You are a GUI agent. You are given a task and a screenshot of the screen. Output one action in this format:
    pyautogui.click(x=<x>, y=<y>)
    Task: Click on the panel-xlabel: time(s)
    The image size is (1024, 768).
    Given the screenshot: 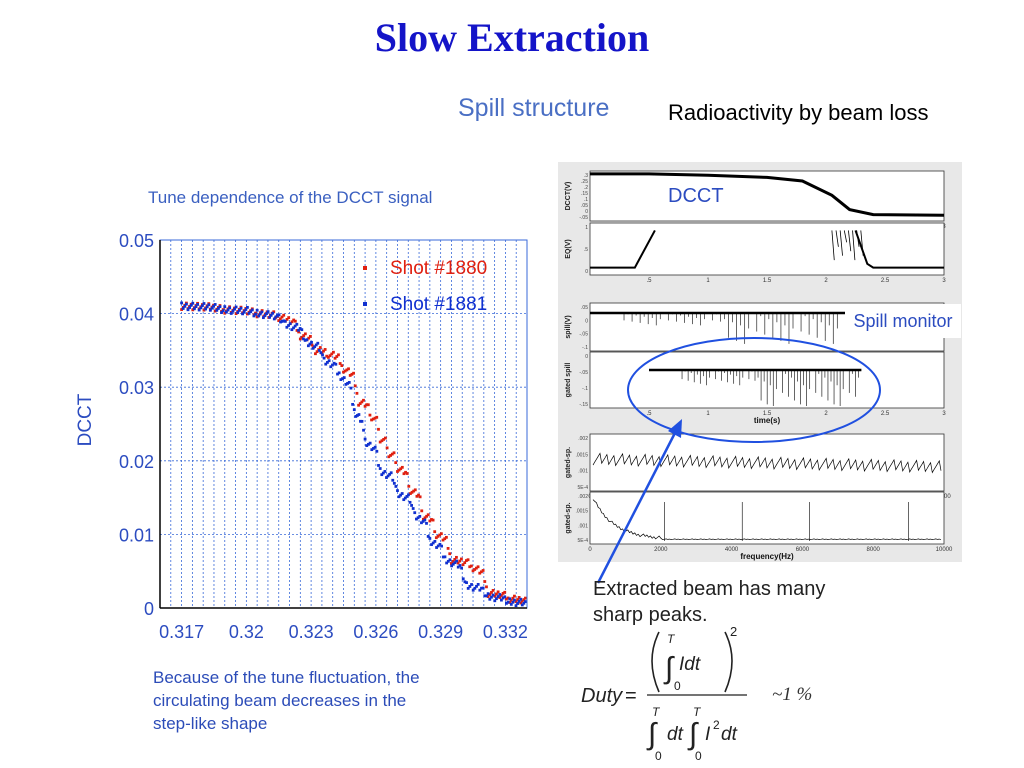 What is the action you would take?
    pyautogui.click(x=767, y=420)
    